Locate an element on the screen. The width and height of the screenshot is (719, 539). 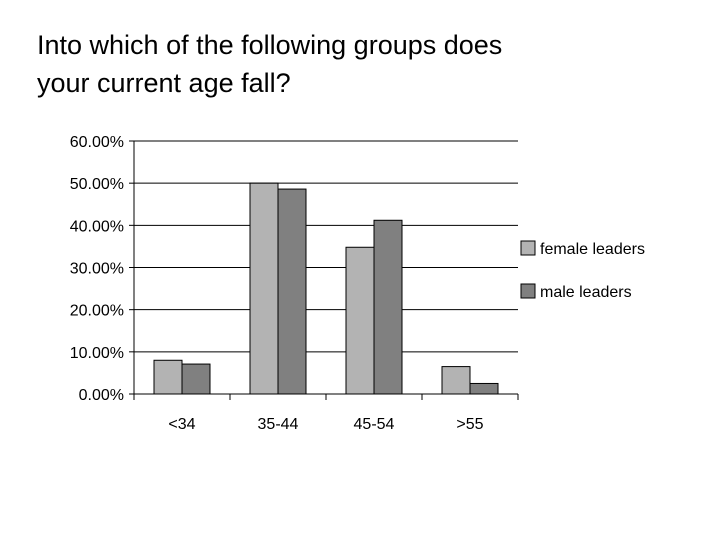
legend-label: male leaders is located at coordinates (586, 292).